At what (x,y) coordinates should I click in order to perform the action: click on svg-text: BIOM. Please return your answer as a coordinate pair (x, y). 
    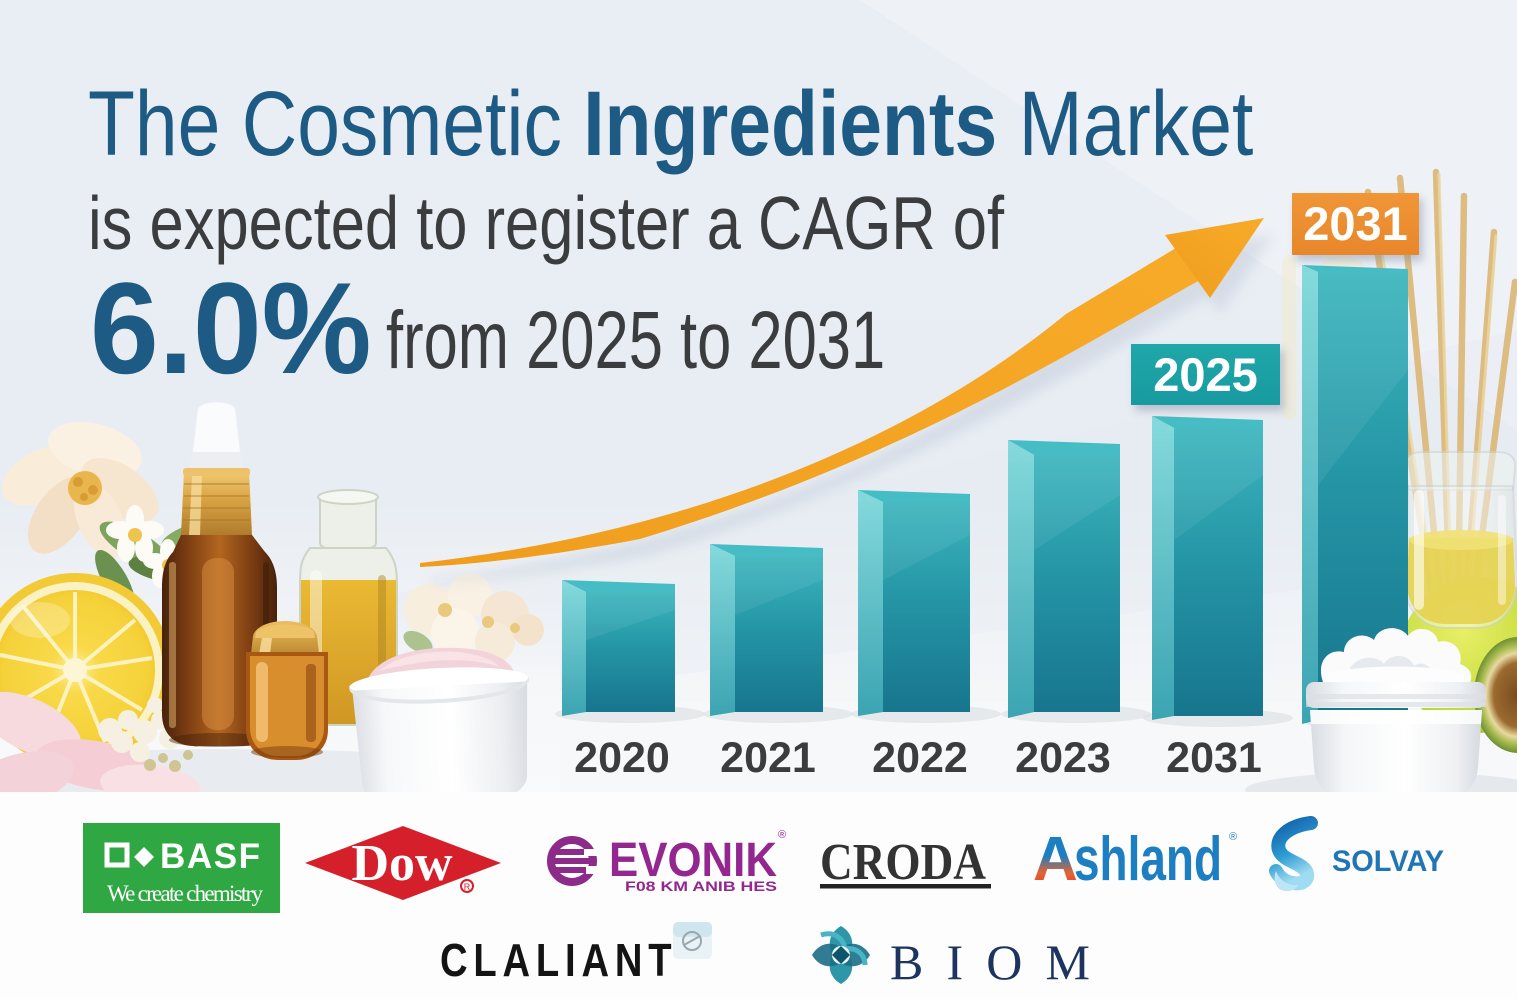
    Looking at the image, I should click on (995, 961).